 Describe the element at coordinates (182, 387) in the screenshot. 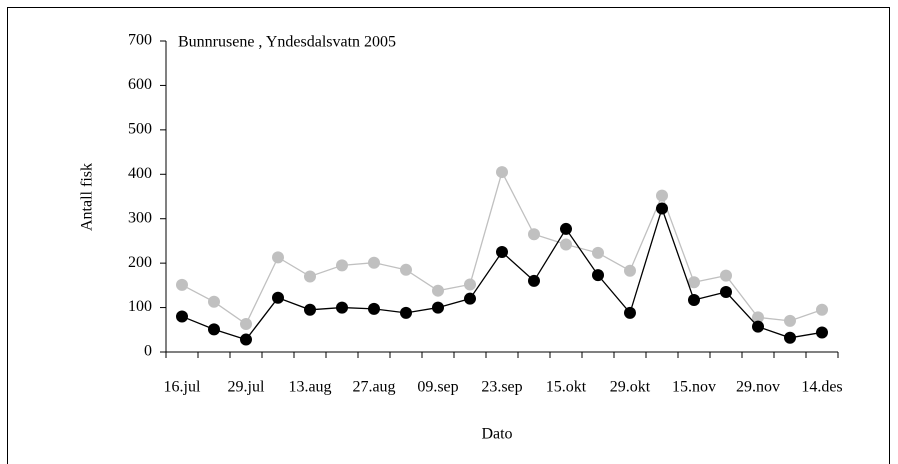

I see `x-tick-label: 16.jul` at that location.